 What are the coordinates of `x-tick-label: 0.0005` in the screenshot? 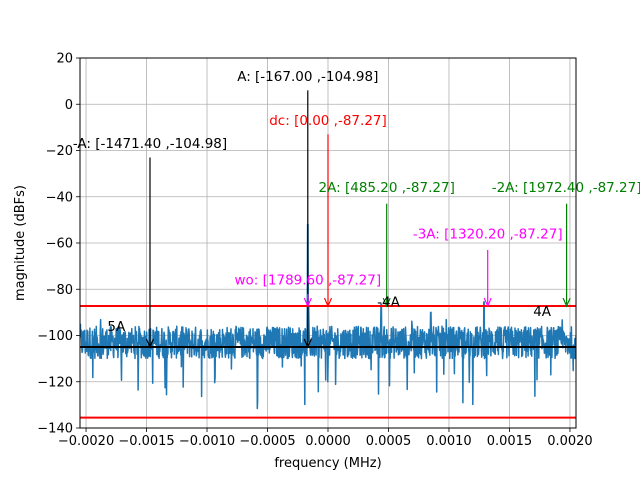 It's located at (389, 441).